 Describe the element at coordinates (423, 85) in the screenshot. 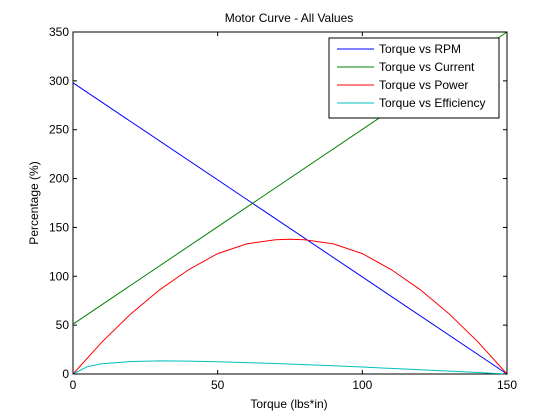

I see `legend-label-2: Torque vs Power` at that location.